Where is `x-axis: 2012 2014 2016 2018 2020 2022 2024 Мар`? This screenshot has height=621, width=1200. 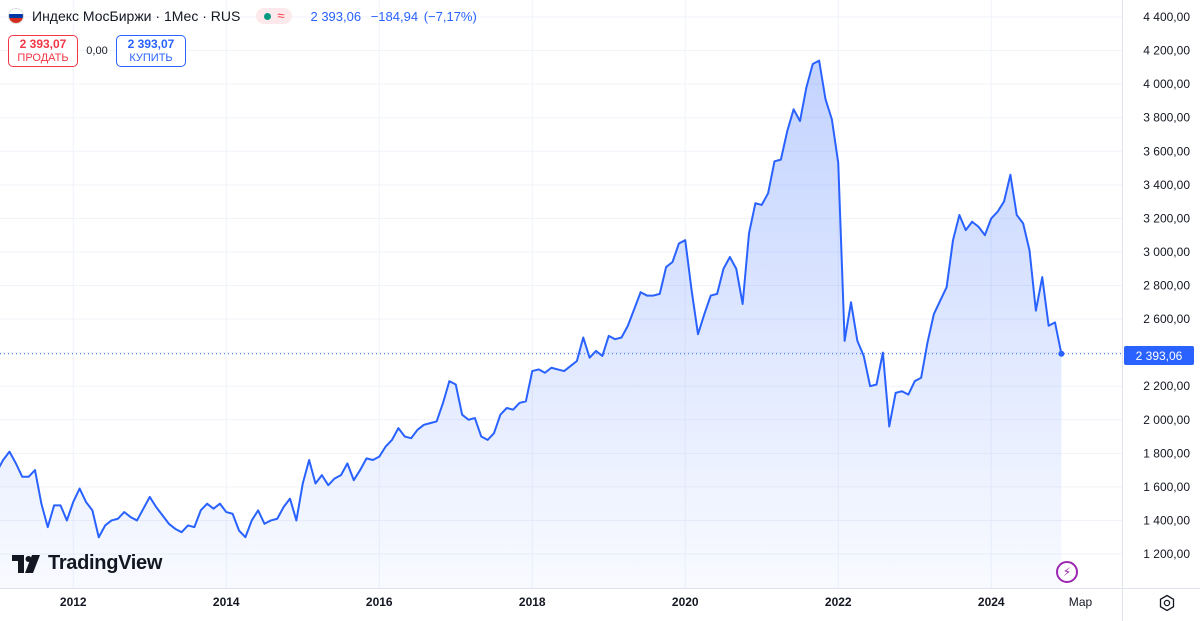 x-axis: 2012 2014 2016 2018 2020 2022 2024 Мар is located at coordinates (600, 599).